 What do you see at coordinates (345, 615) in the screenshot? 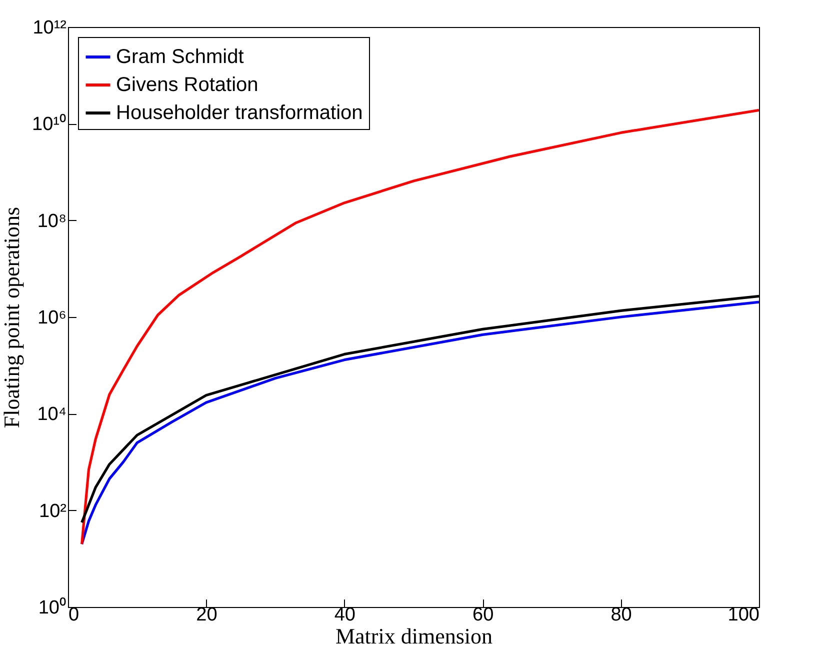
I see `x-tick-label: 40` at bounding box center [345, 615].